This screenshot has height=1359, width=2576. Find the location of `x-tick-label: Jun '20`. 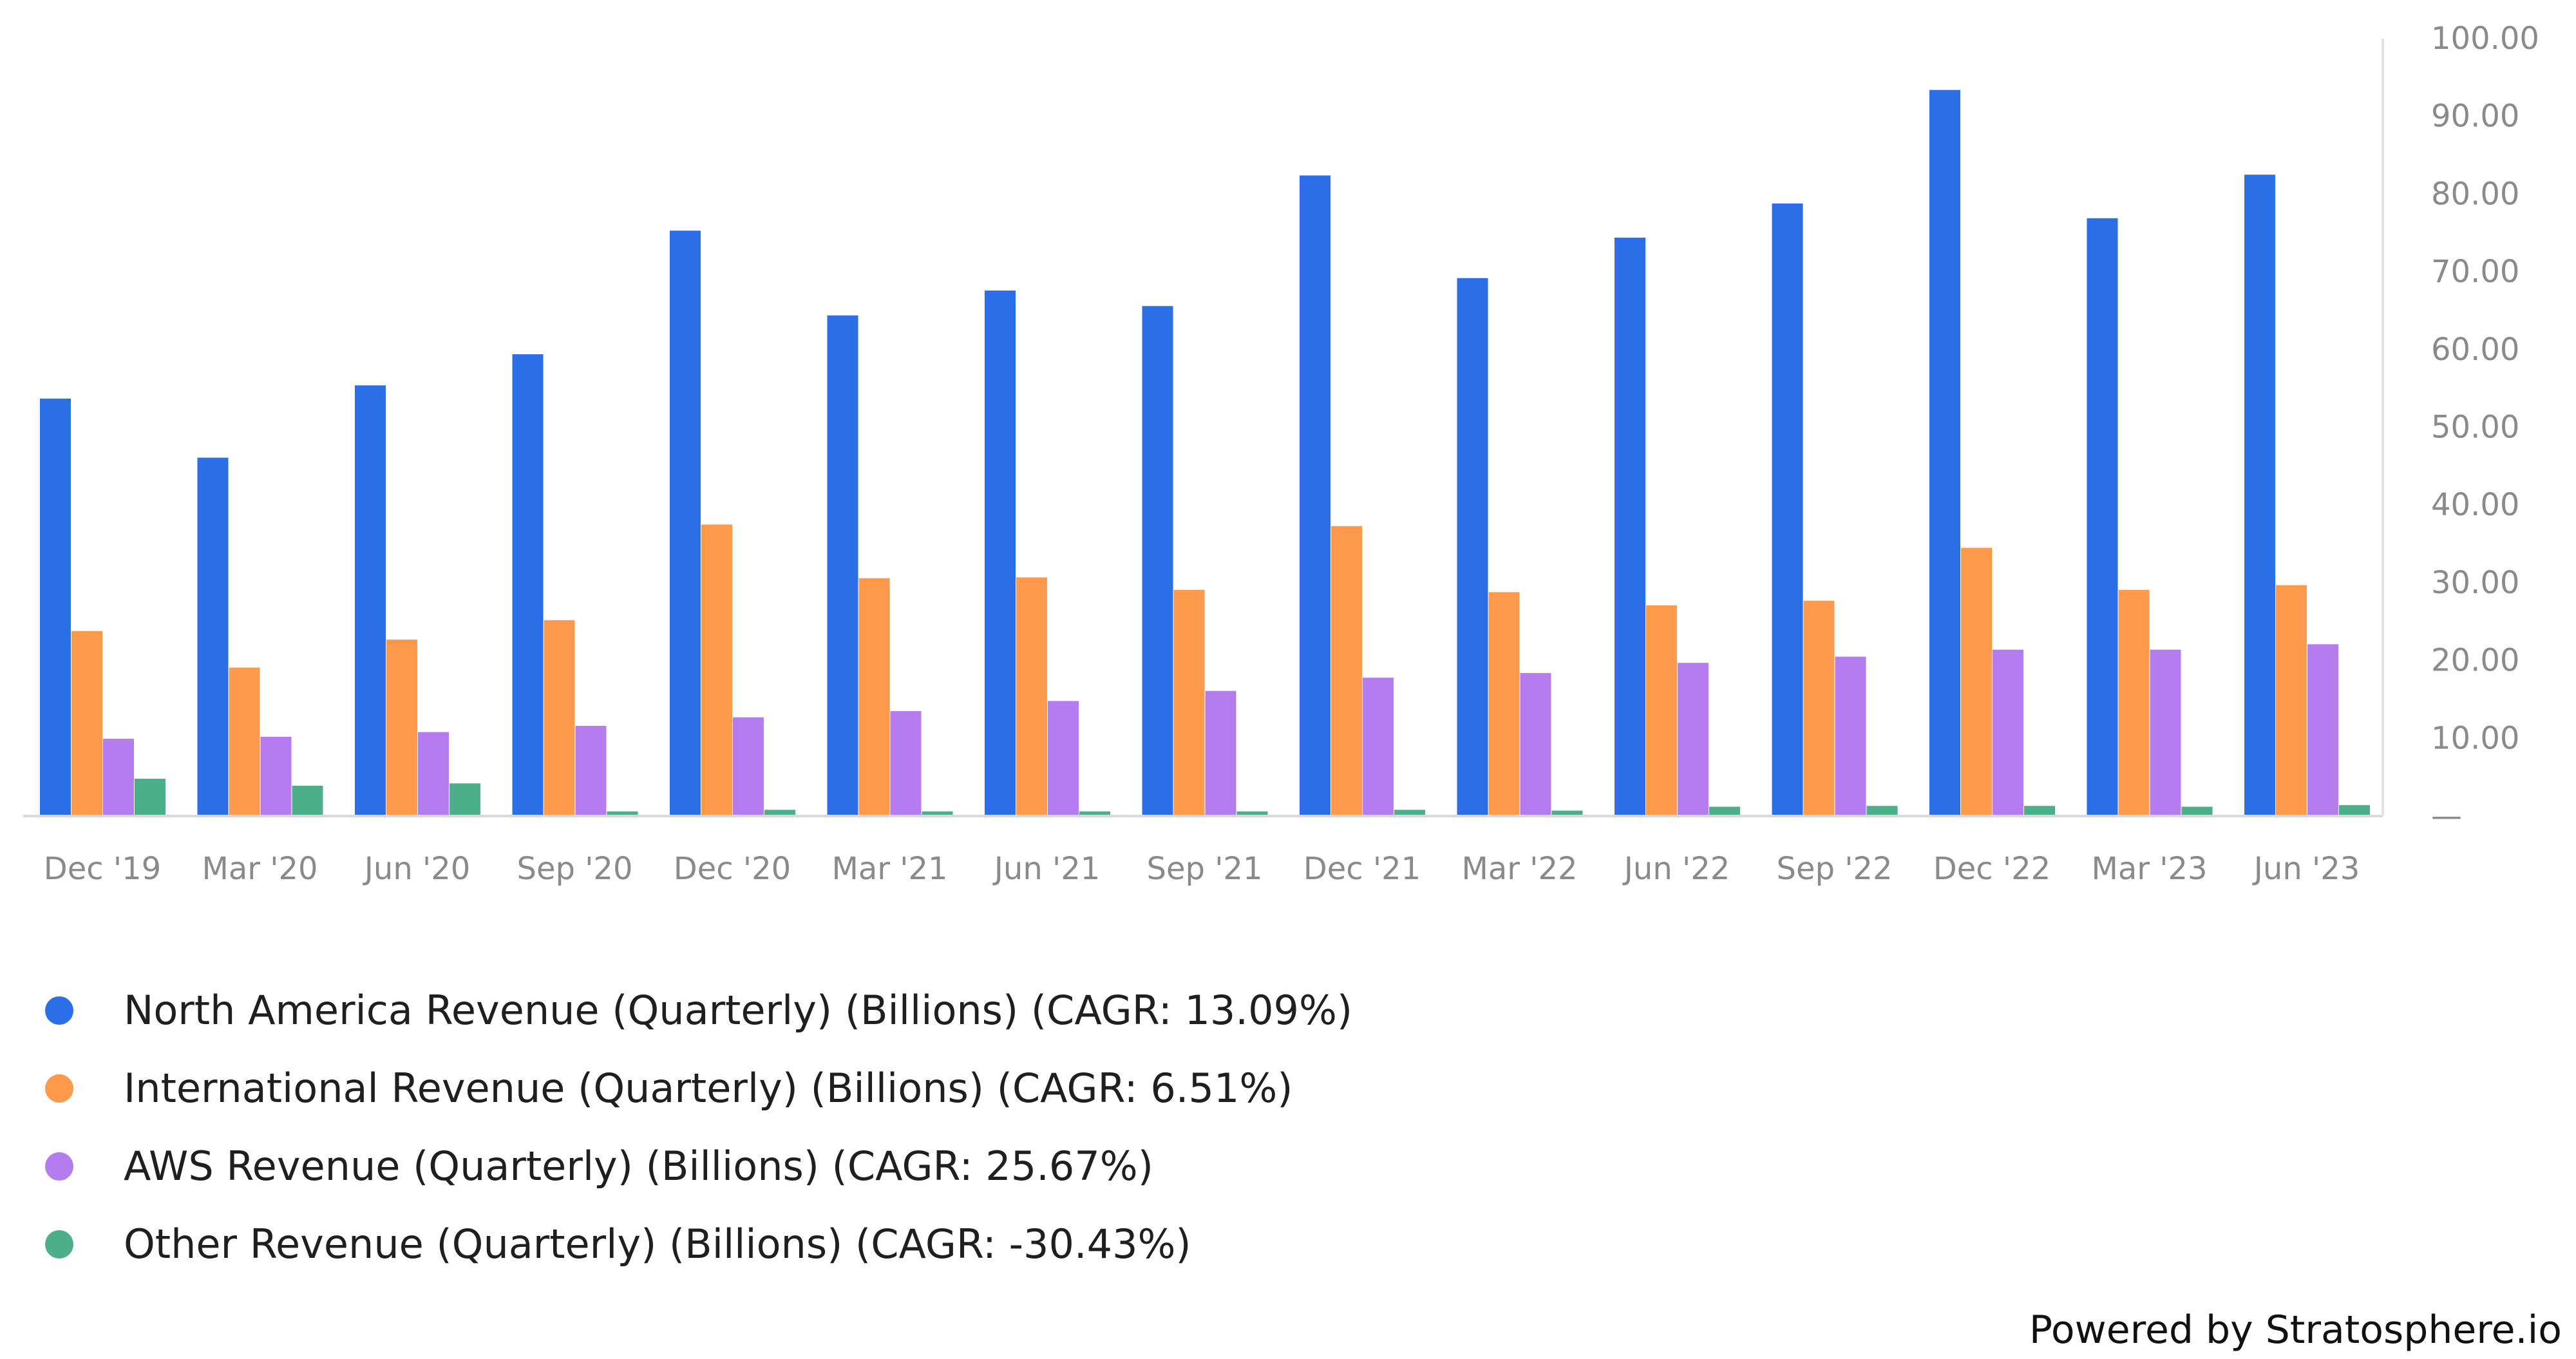

x-tick-label: Jun '20 is located at coordinates (417, 869).